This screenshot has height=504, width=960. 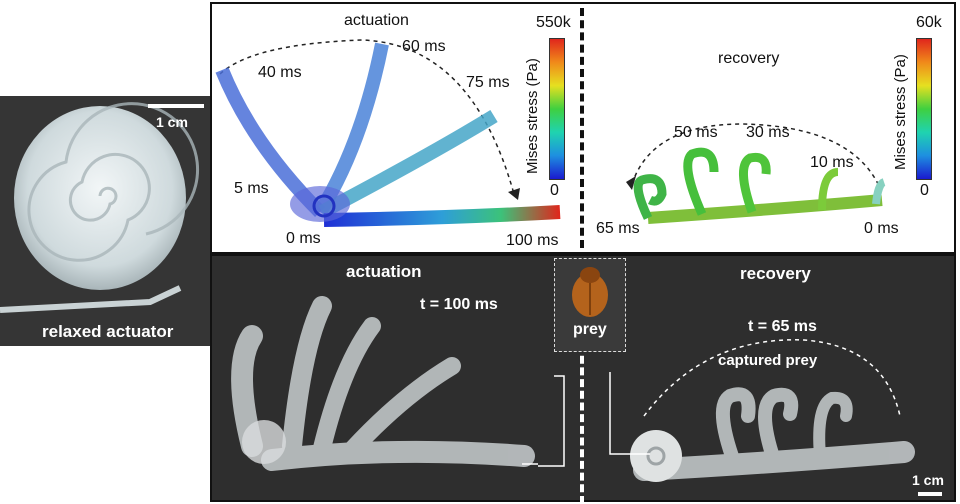 What do you see at coordinates (488, 82) in the screenshot?
I see `time-label-75ms: 75 ms` at bounding box center [488, 82].